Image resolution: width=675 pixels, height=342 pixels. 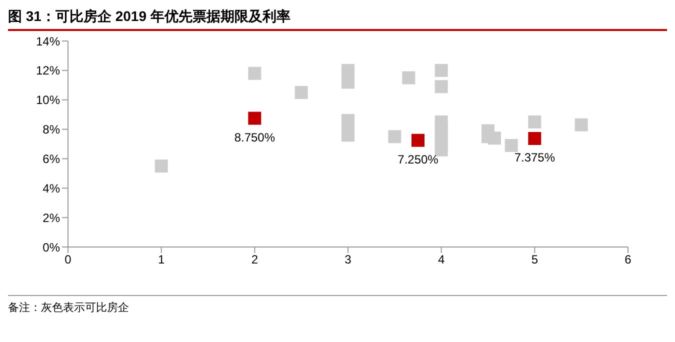 I want to click on y-tick-label: 2%, so click(x=51, y=217).